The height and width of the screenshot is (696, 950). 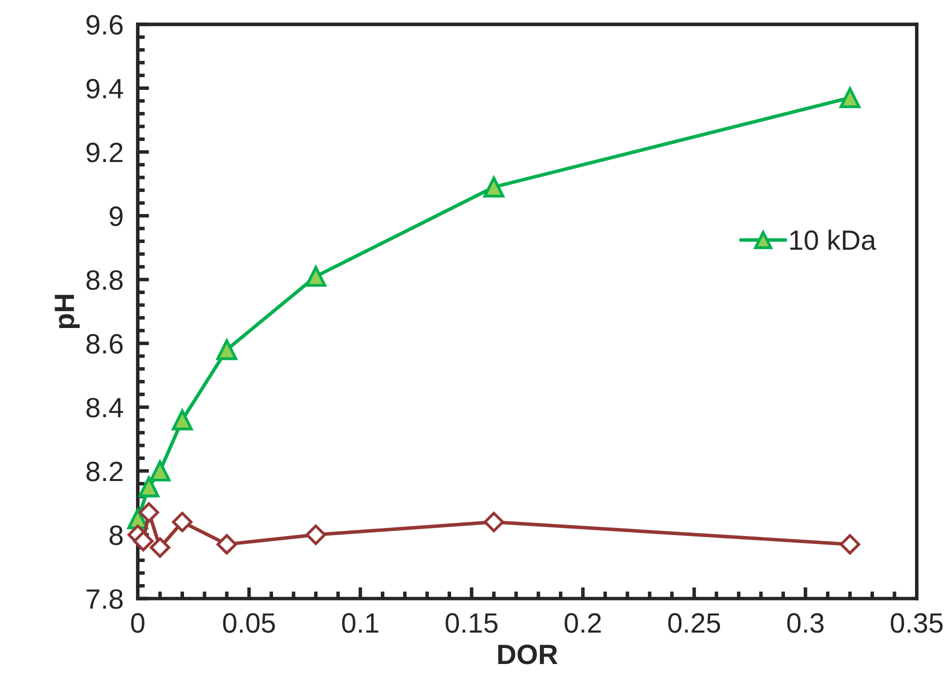 What do you see at coordinates (104, 280) in the screenshot?
I see `y-tick-label: 8.8` at bounding box center [104, 280].